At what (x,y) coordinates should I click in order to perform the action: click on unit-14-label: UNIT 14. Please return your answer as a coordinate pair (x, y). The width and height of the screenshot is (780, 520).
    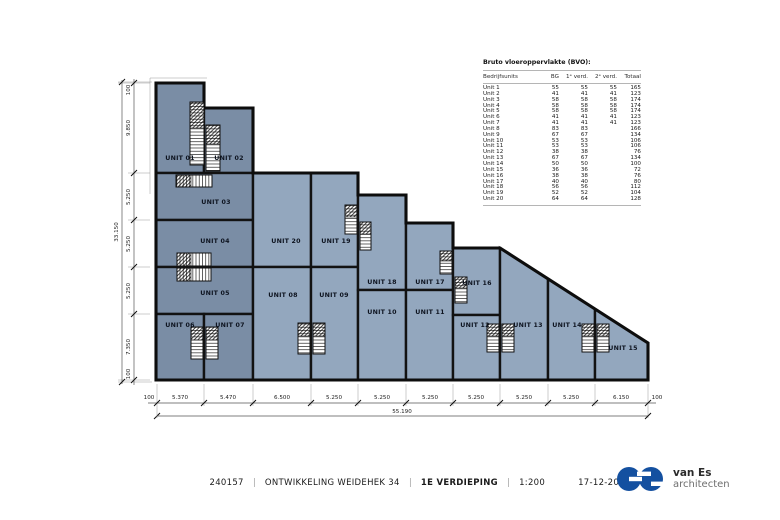
    Looking at the image, I should click on (567, 325).